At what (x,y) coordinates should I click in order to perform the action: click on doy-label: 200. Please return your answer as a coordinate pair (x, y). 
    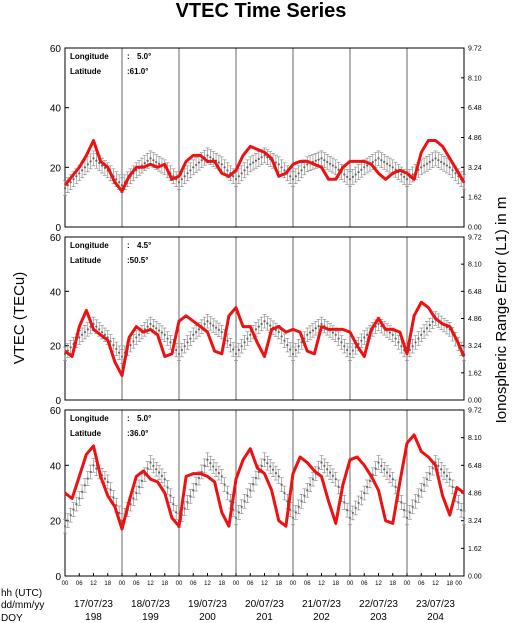
    Looking at the image, I should click on (207, 617).